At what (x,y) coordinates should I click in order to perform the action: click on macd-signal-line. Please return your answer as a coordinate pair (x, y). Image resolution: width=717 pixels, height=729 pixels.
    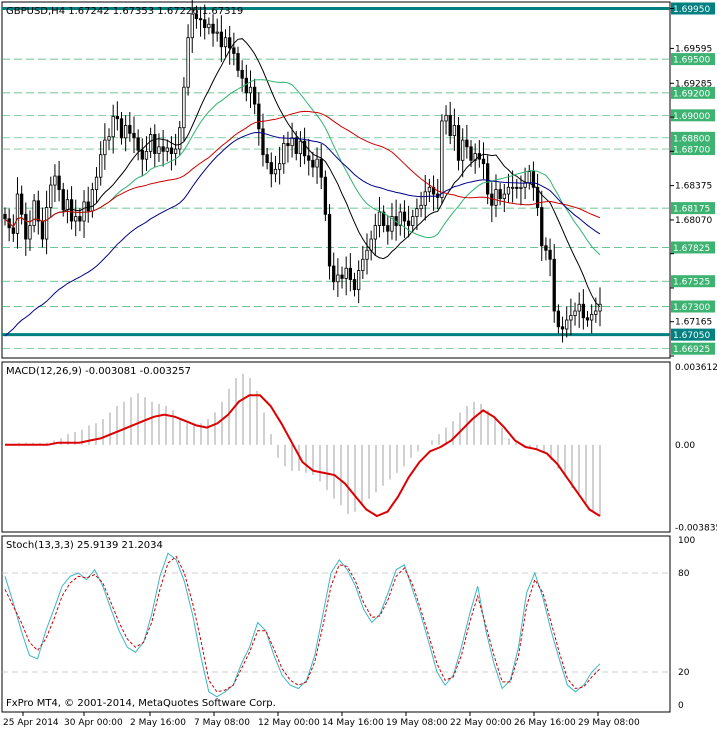
    Looking at the image, I should click on (303, 456).